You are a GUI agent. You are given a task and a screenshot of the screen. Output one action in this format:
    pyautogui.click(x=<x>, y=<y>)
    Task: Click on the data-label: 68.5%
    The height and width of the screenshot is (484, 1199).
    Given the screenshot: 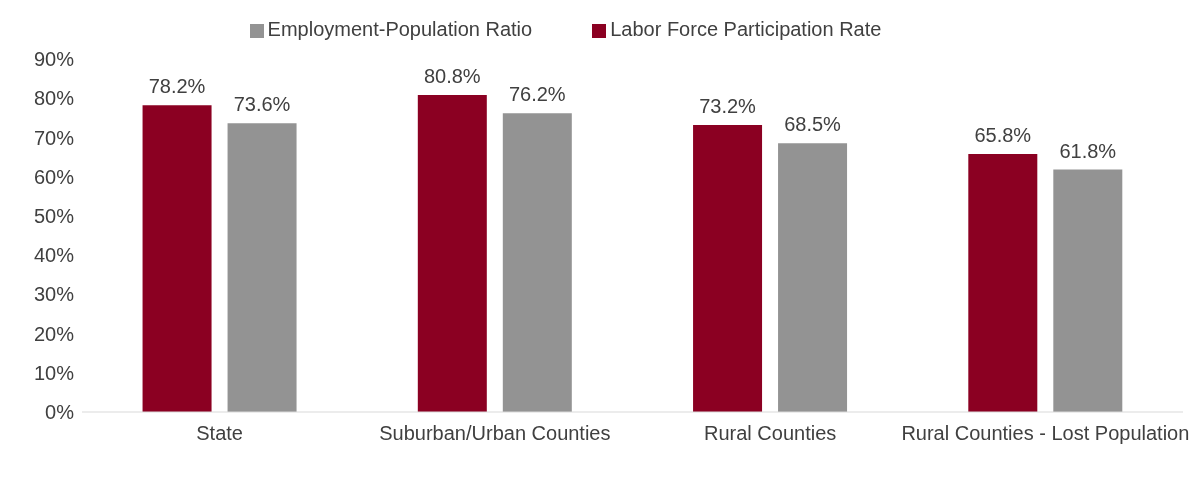 What is the action you would take?
    pyautogui.click(x=813, y=124)
    